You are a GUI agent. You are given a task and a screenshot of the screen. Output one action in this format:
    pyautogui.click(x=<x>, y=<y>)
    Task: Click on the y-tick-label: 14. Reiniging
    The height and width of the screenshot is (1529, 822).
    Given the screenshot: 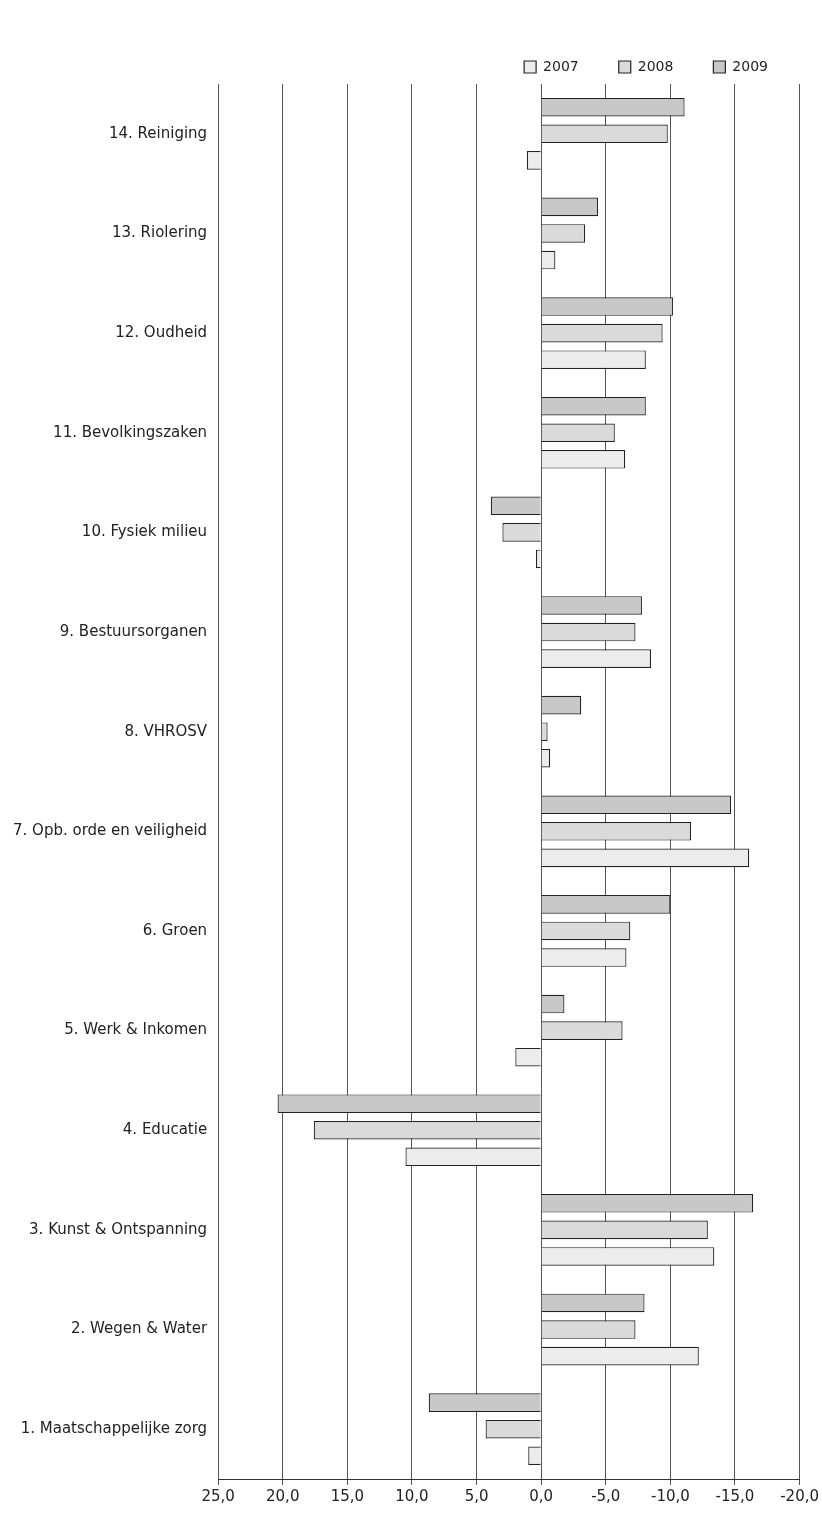 What is the action you would take?
    pyautogui.click(x=158, y=132)
    